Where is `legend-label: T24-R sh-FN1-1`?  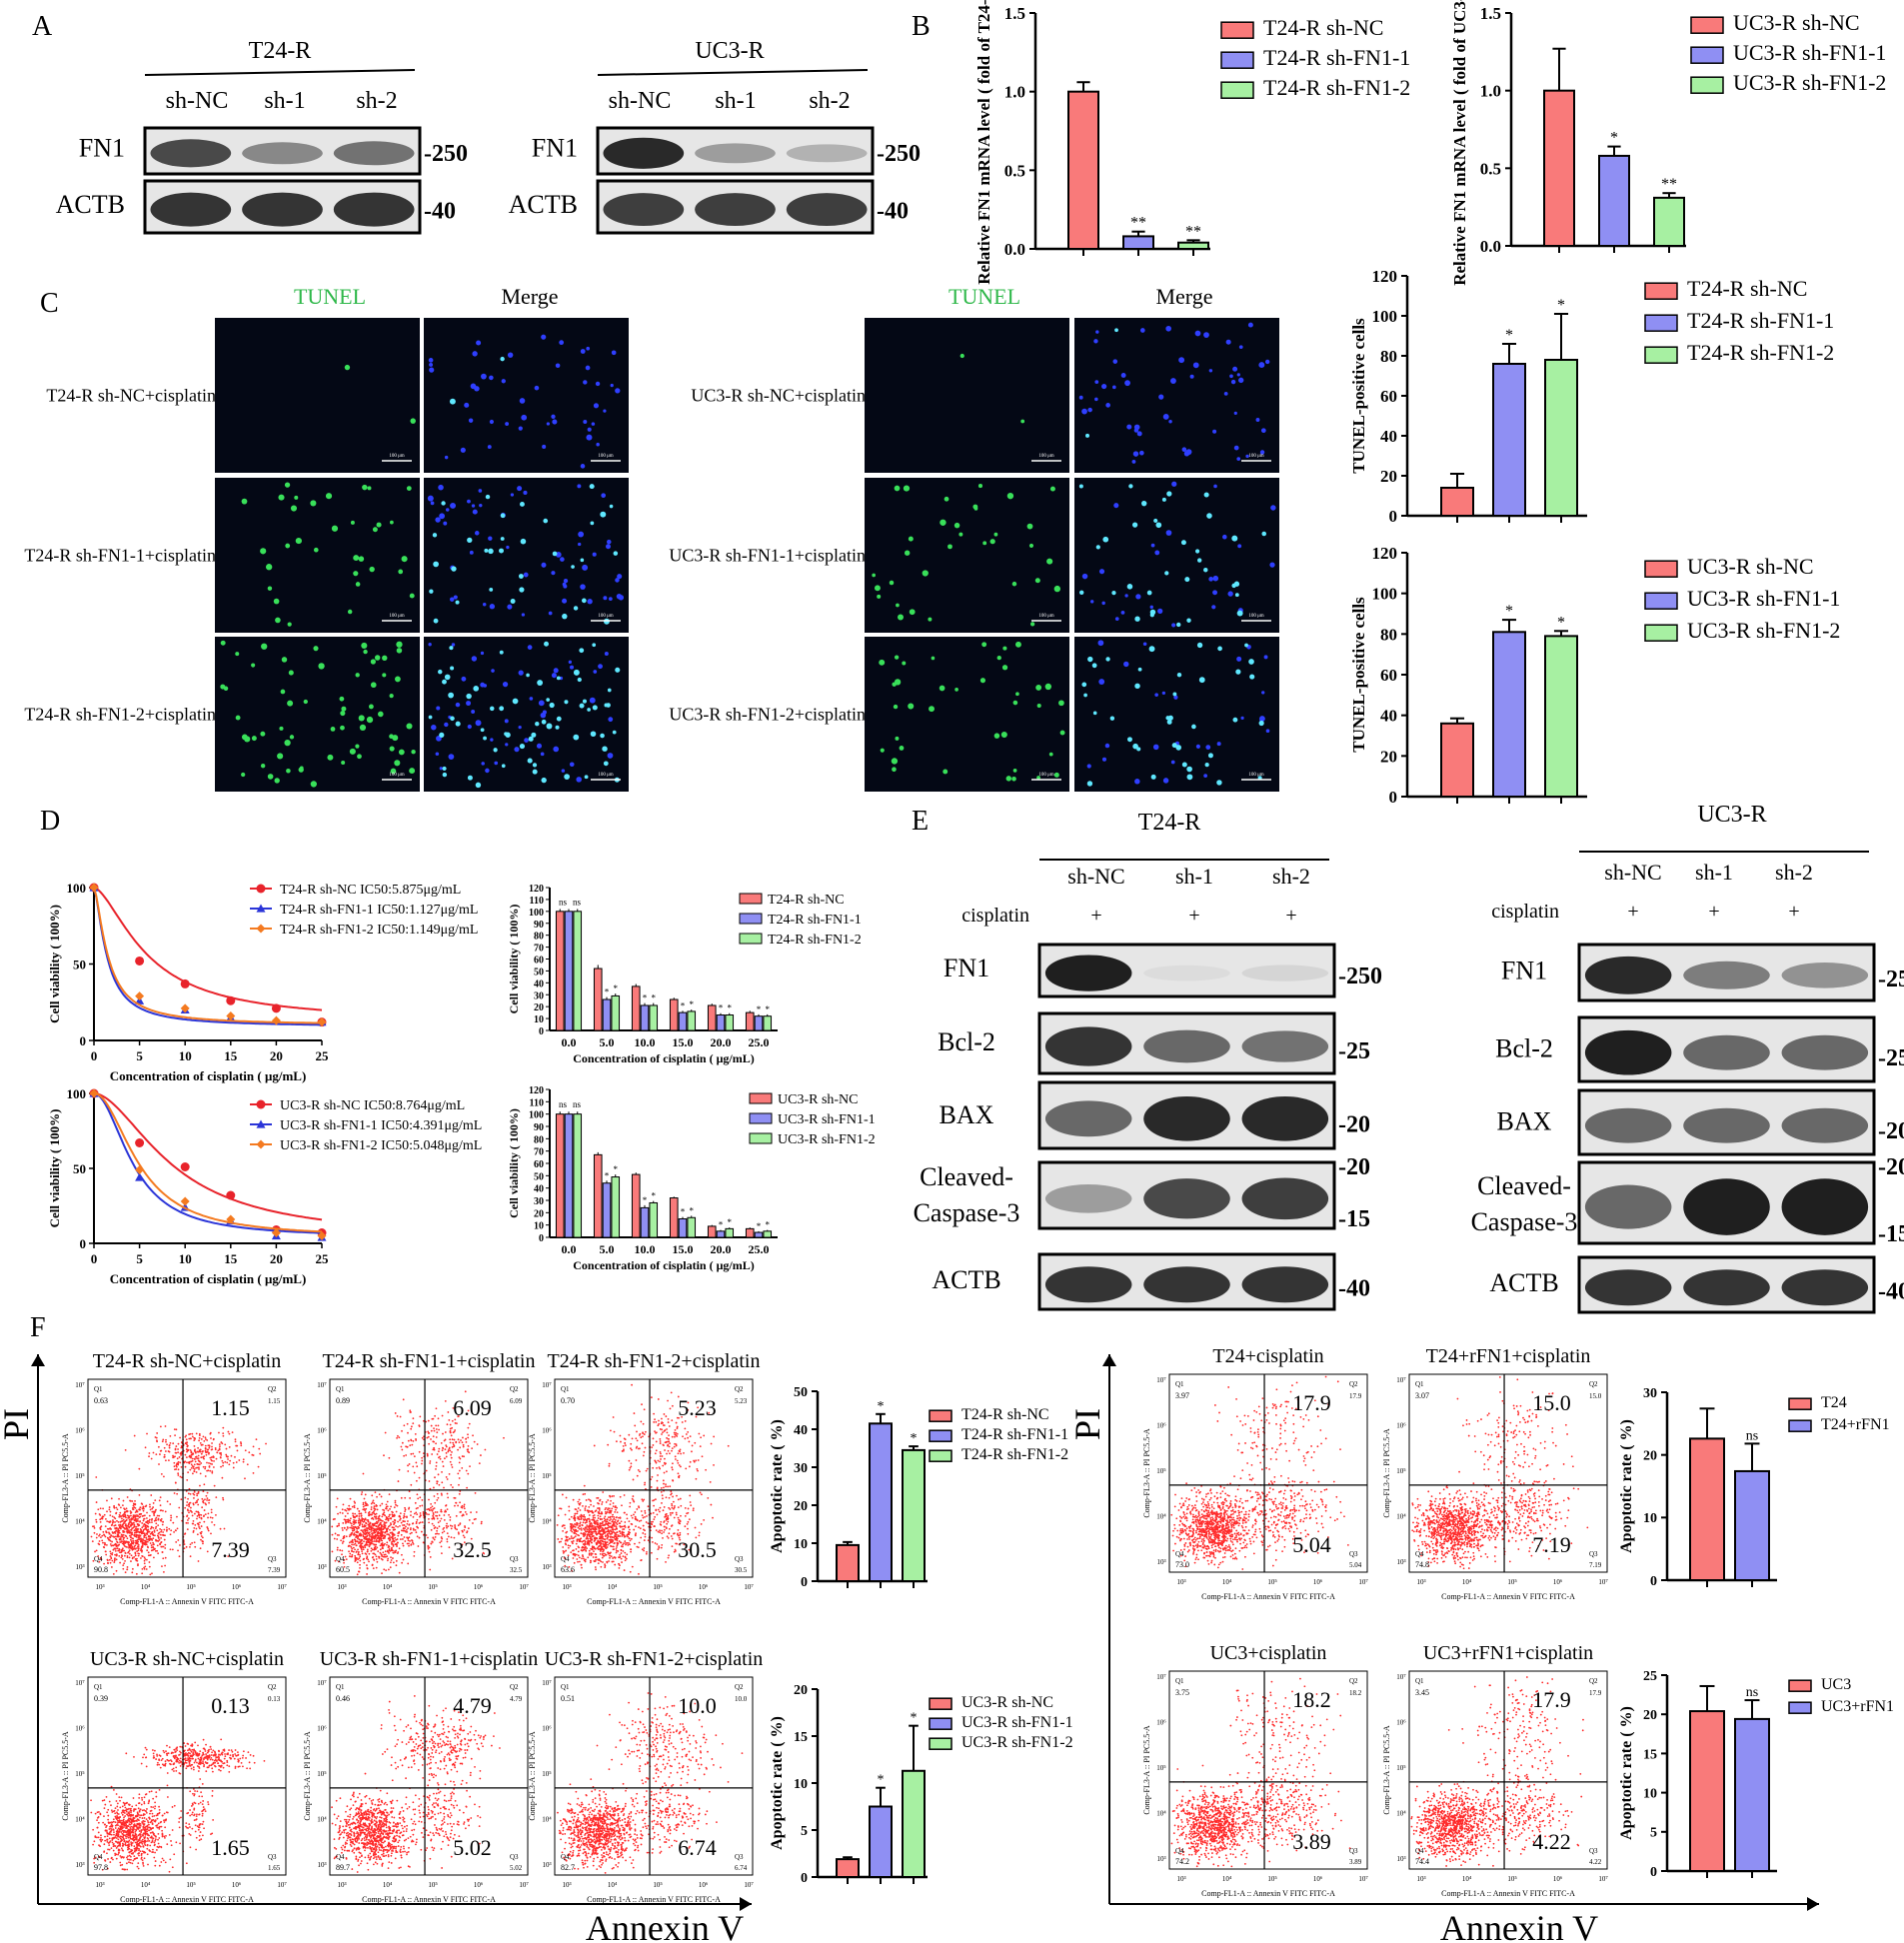 legend-label: T24-R sh-FN1-1 is located at coordinates (1336, 57).